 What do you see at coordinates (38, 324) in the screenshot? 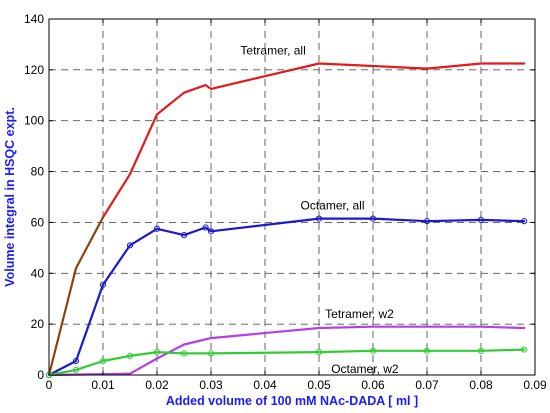
I see `y-tick-label: 20` at bounding box center [38, 324].